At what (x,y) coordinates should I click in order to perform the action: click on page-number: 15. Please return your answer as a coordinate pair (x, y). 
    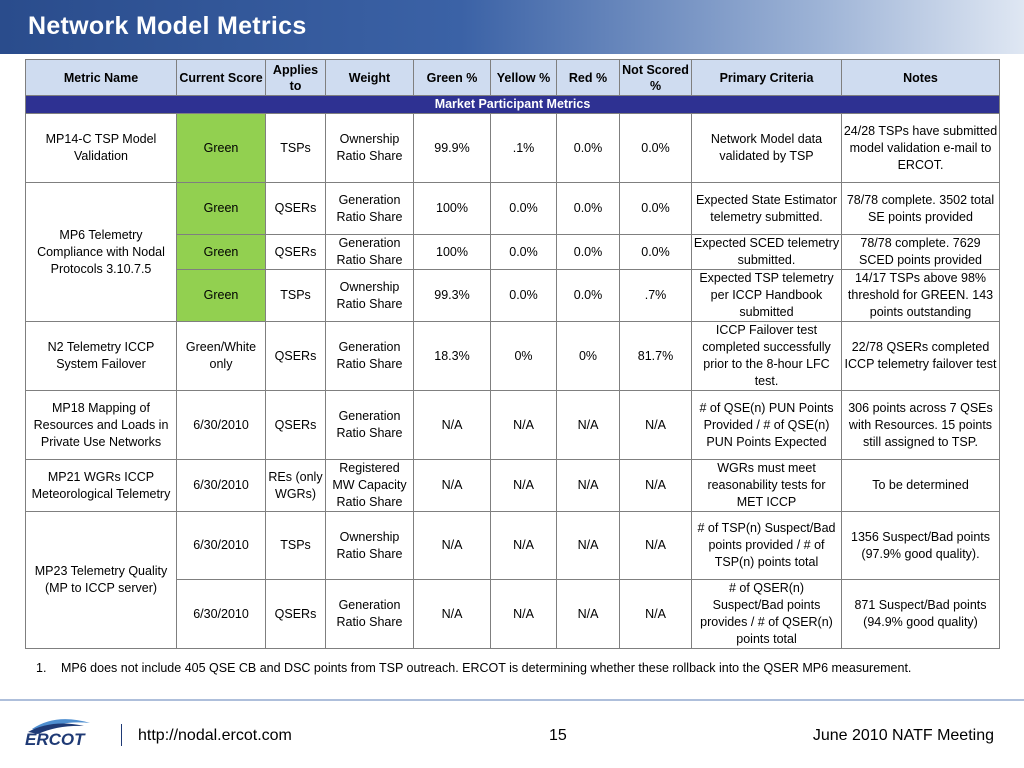
    Looking at the image, I should click on (558, 735).